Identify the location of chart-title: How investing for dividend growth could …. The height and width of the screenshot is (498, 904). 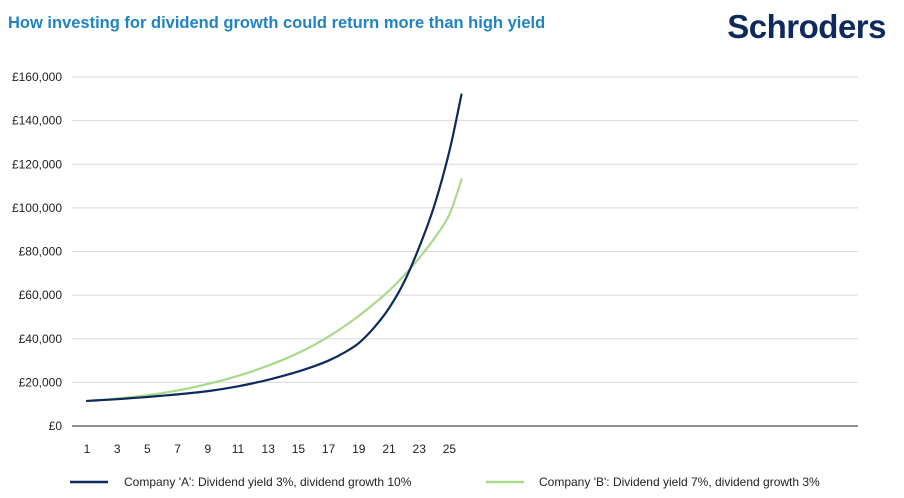
(277, 23).